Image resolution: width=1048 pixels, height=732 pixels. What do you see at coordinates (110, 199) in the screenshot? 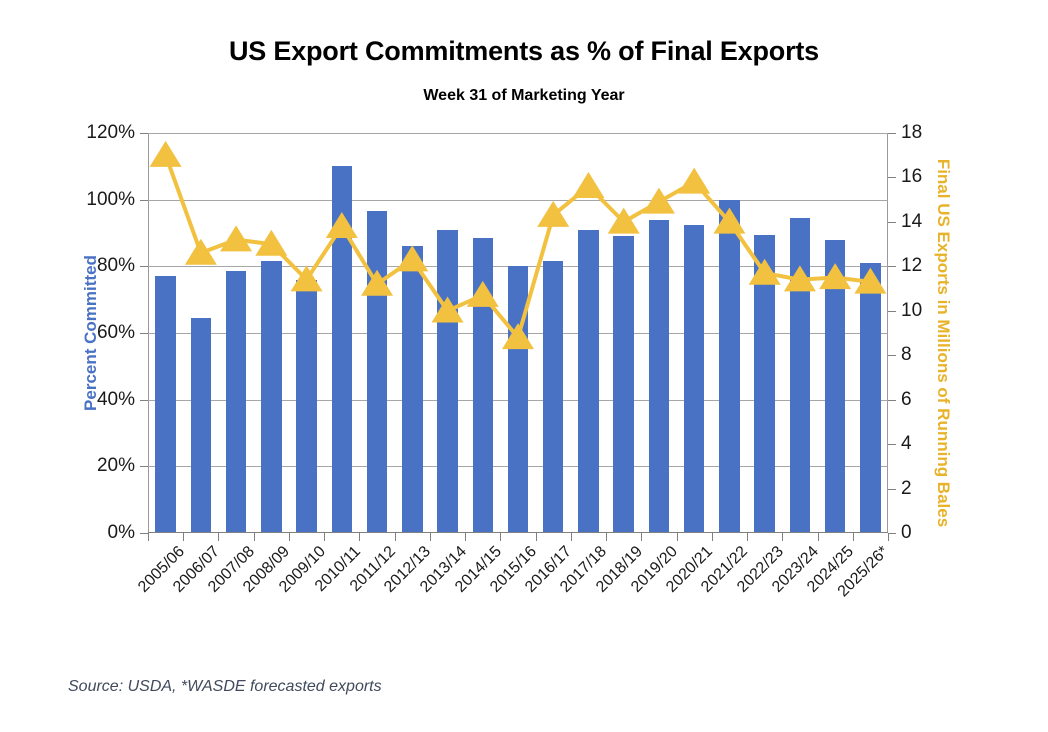
I see `y-axis-tick-label-left: 100%` at bounding box center [110, 199].